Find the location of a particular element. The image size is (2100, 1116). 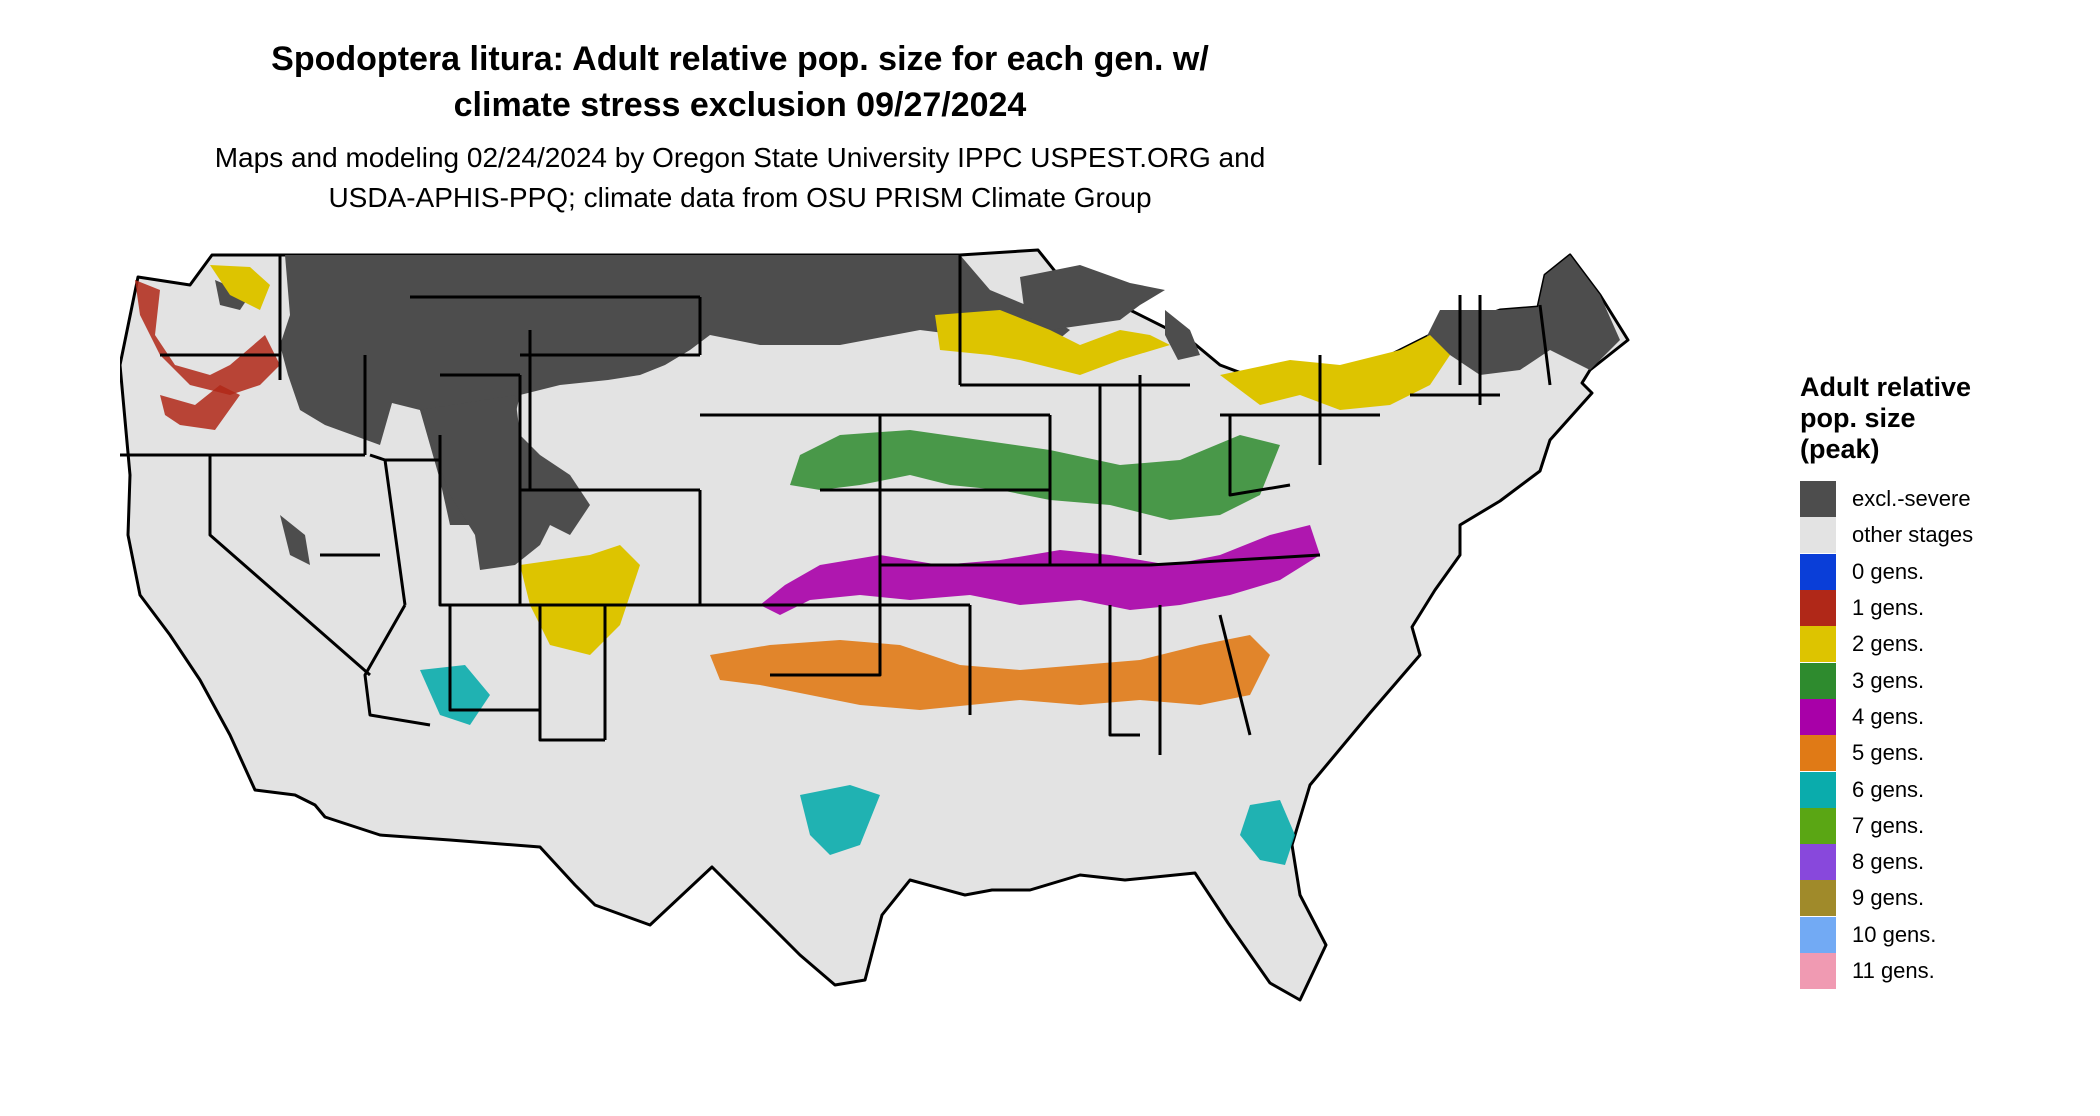

legend-item: 4 gens. is located at coordinates (1945, 716).